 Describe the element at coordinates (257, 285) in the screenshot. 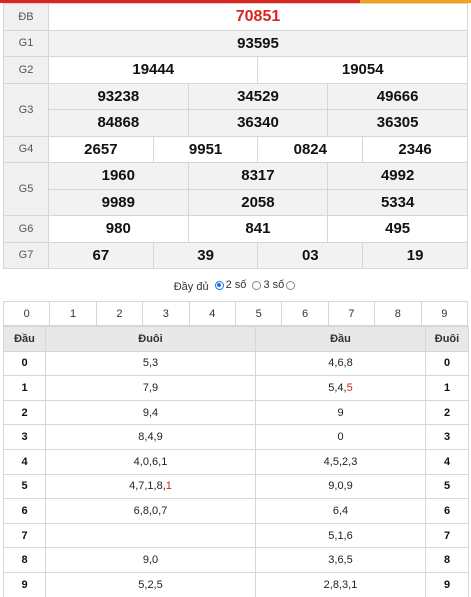

I see `radio-three-digits` at that location.